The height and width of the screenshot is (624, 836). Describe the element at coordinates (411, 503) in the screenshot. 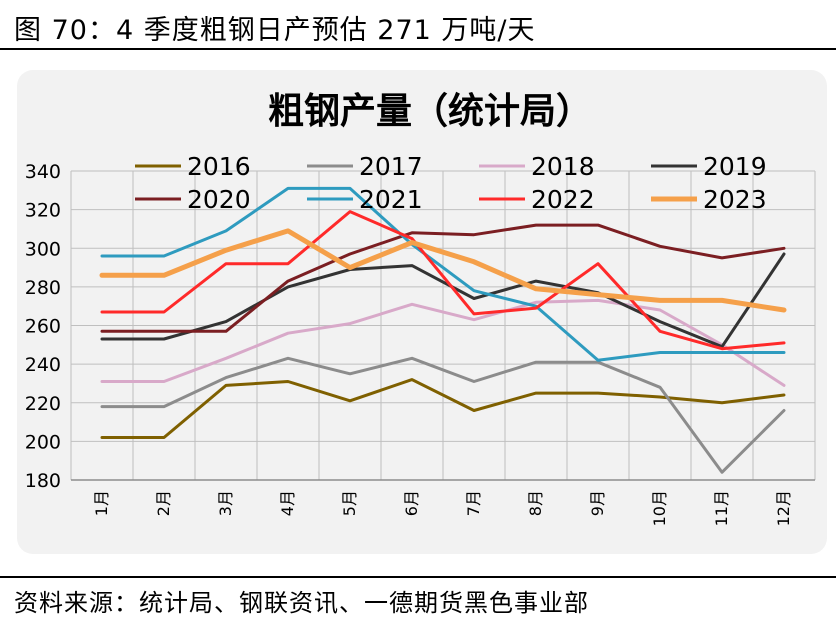

I see `x-tick-label: 6月` at that location.